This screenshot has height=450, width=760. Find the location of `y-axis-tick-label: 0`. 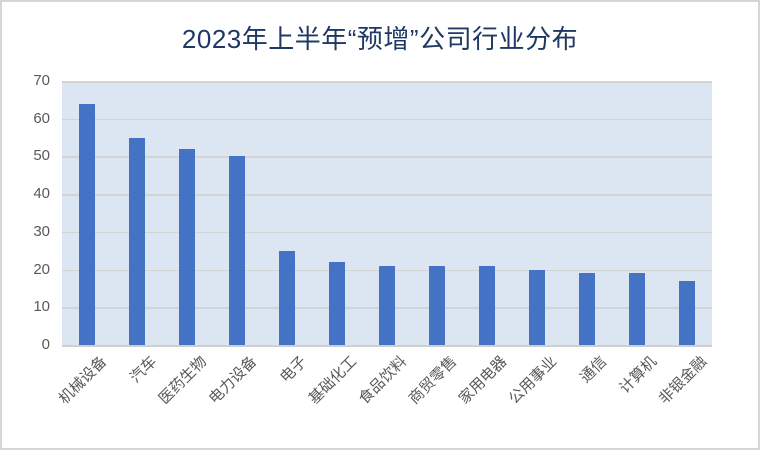

y-axis-tick-label: 0 is located at coordinates (45, 344).